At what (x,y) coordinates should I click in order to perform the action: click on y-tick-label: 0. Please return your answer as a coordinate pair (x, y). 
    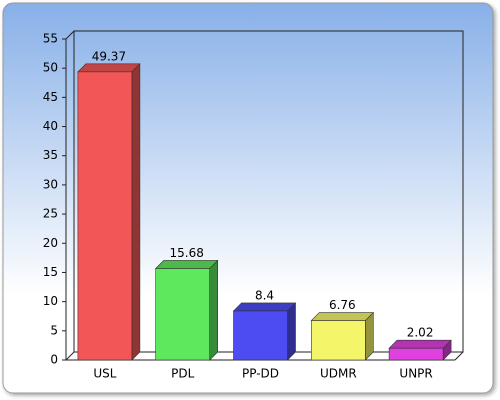
    Looking at the image, I should click on (54, 360).